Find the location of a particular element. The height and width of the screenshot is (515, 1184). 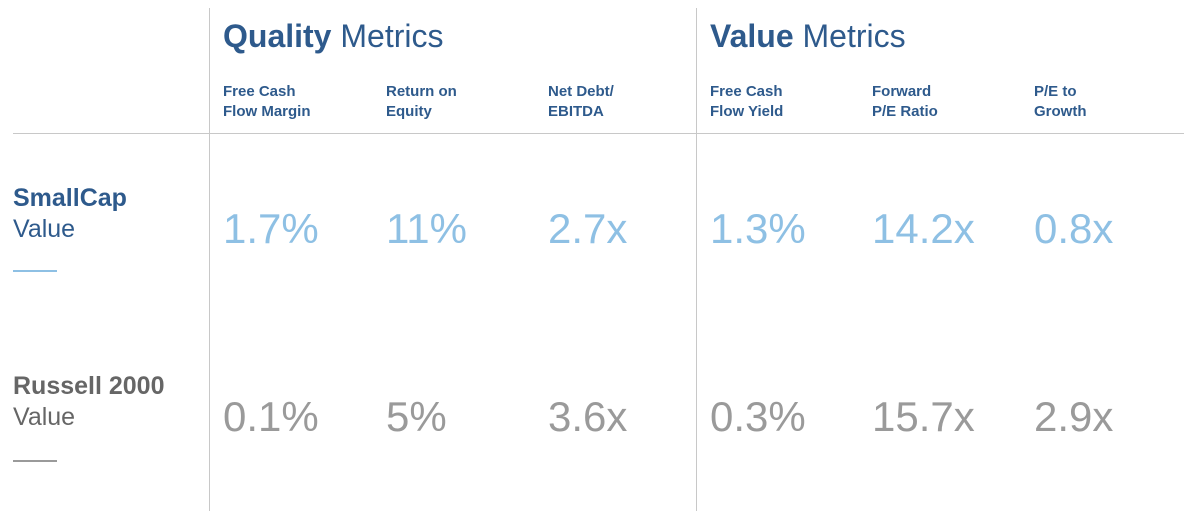

row-label-russell-2000-value: Russell 2000 Value is located at coordinates (89, 401).